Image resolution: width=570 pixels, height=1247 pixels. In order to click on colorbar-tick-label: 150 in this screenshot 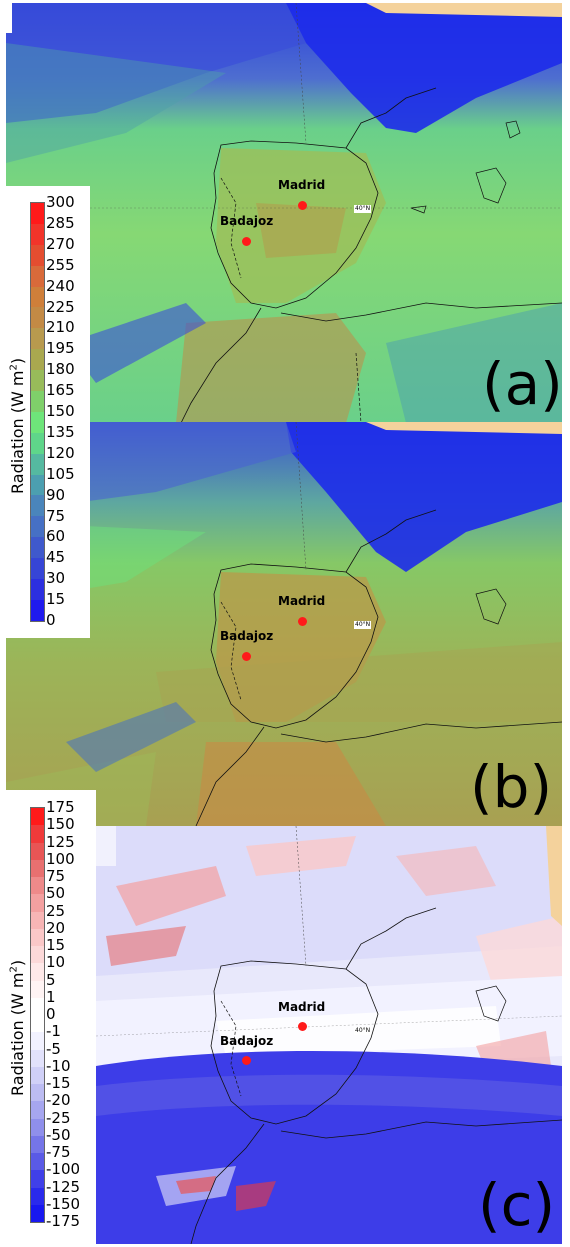, I will do `click(60, 411)`.